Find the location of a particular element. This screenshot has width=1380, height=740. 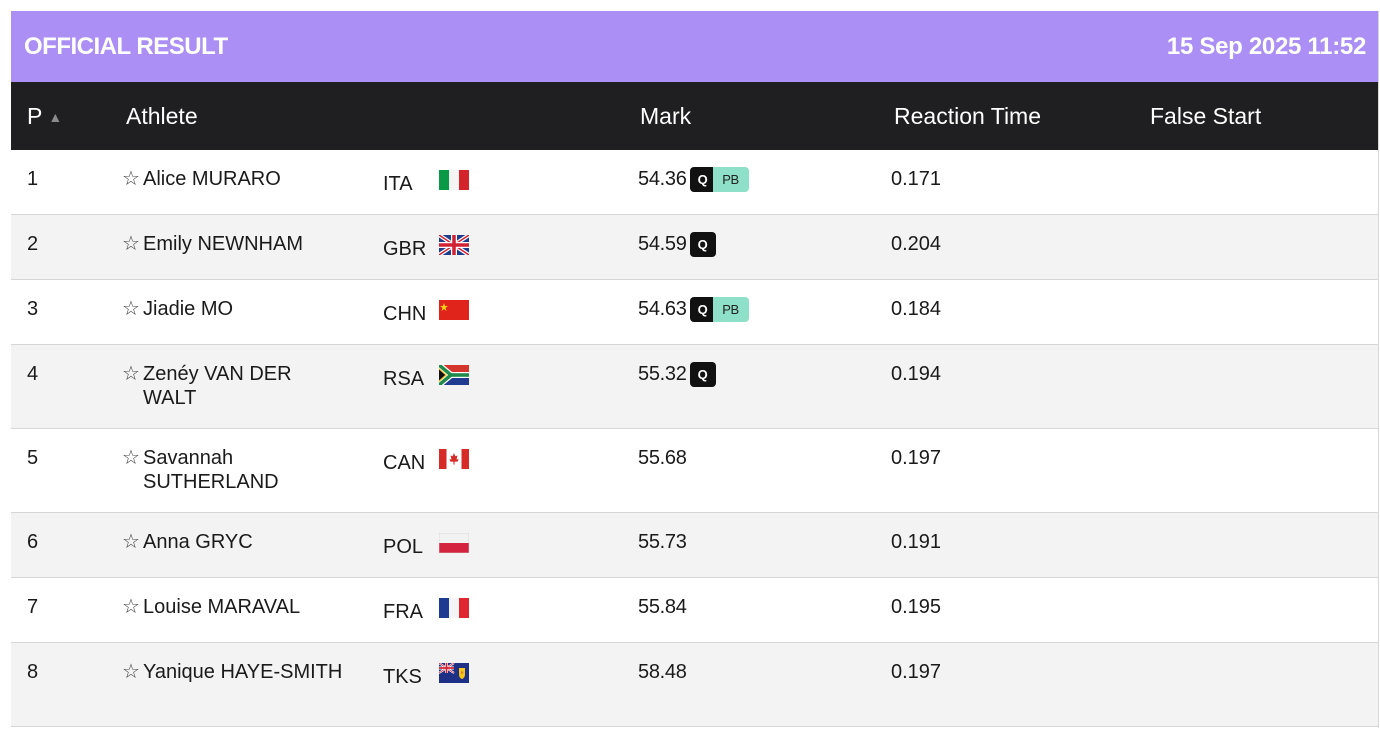

mark-value: 55.73 is located at coordinates (662, 542).